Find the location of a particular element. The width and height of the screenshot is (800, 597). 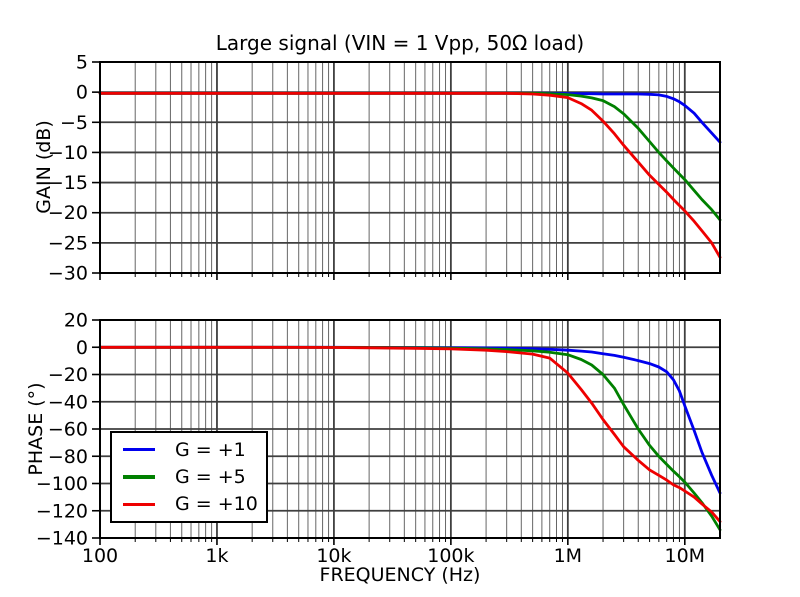

phase-y-tick-label: −20 is located at coordinates (68, 375).